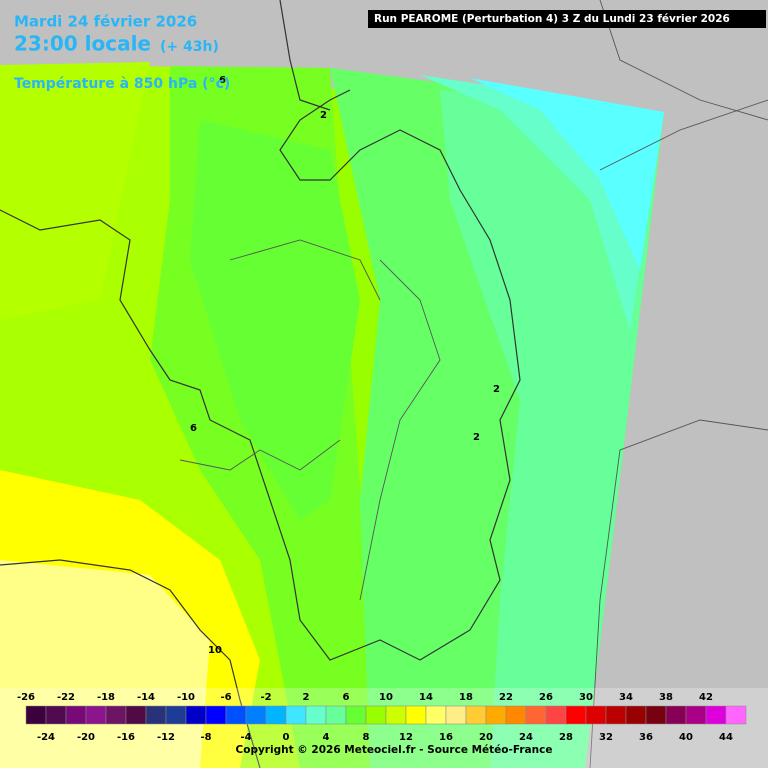 The height and width of the screenshot is (772, 768). I want to click on legend-label: 32, so click(606, 737).